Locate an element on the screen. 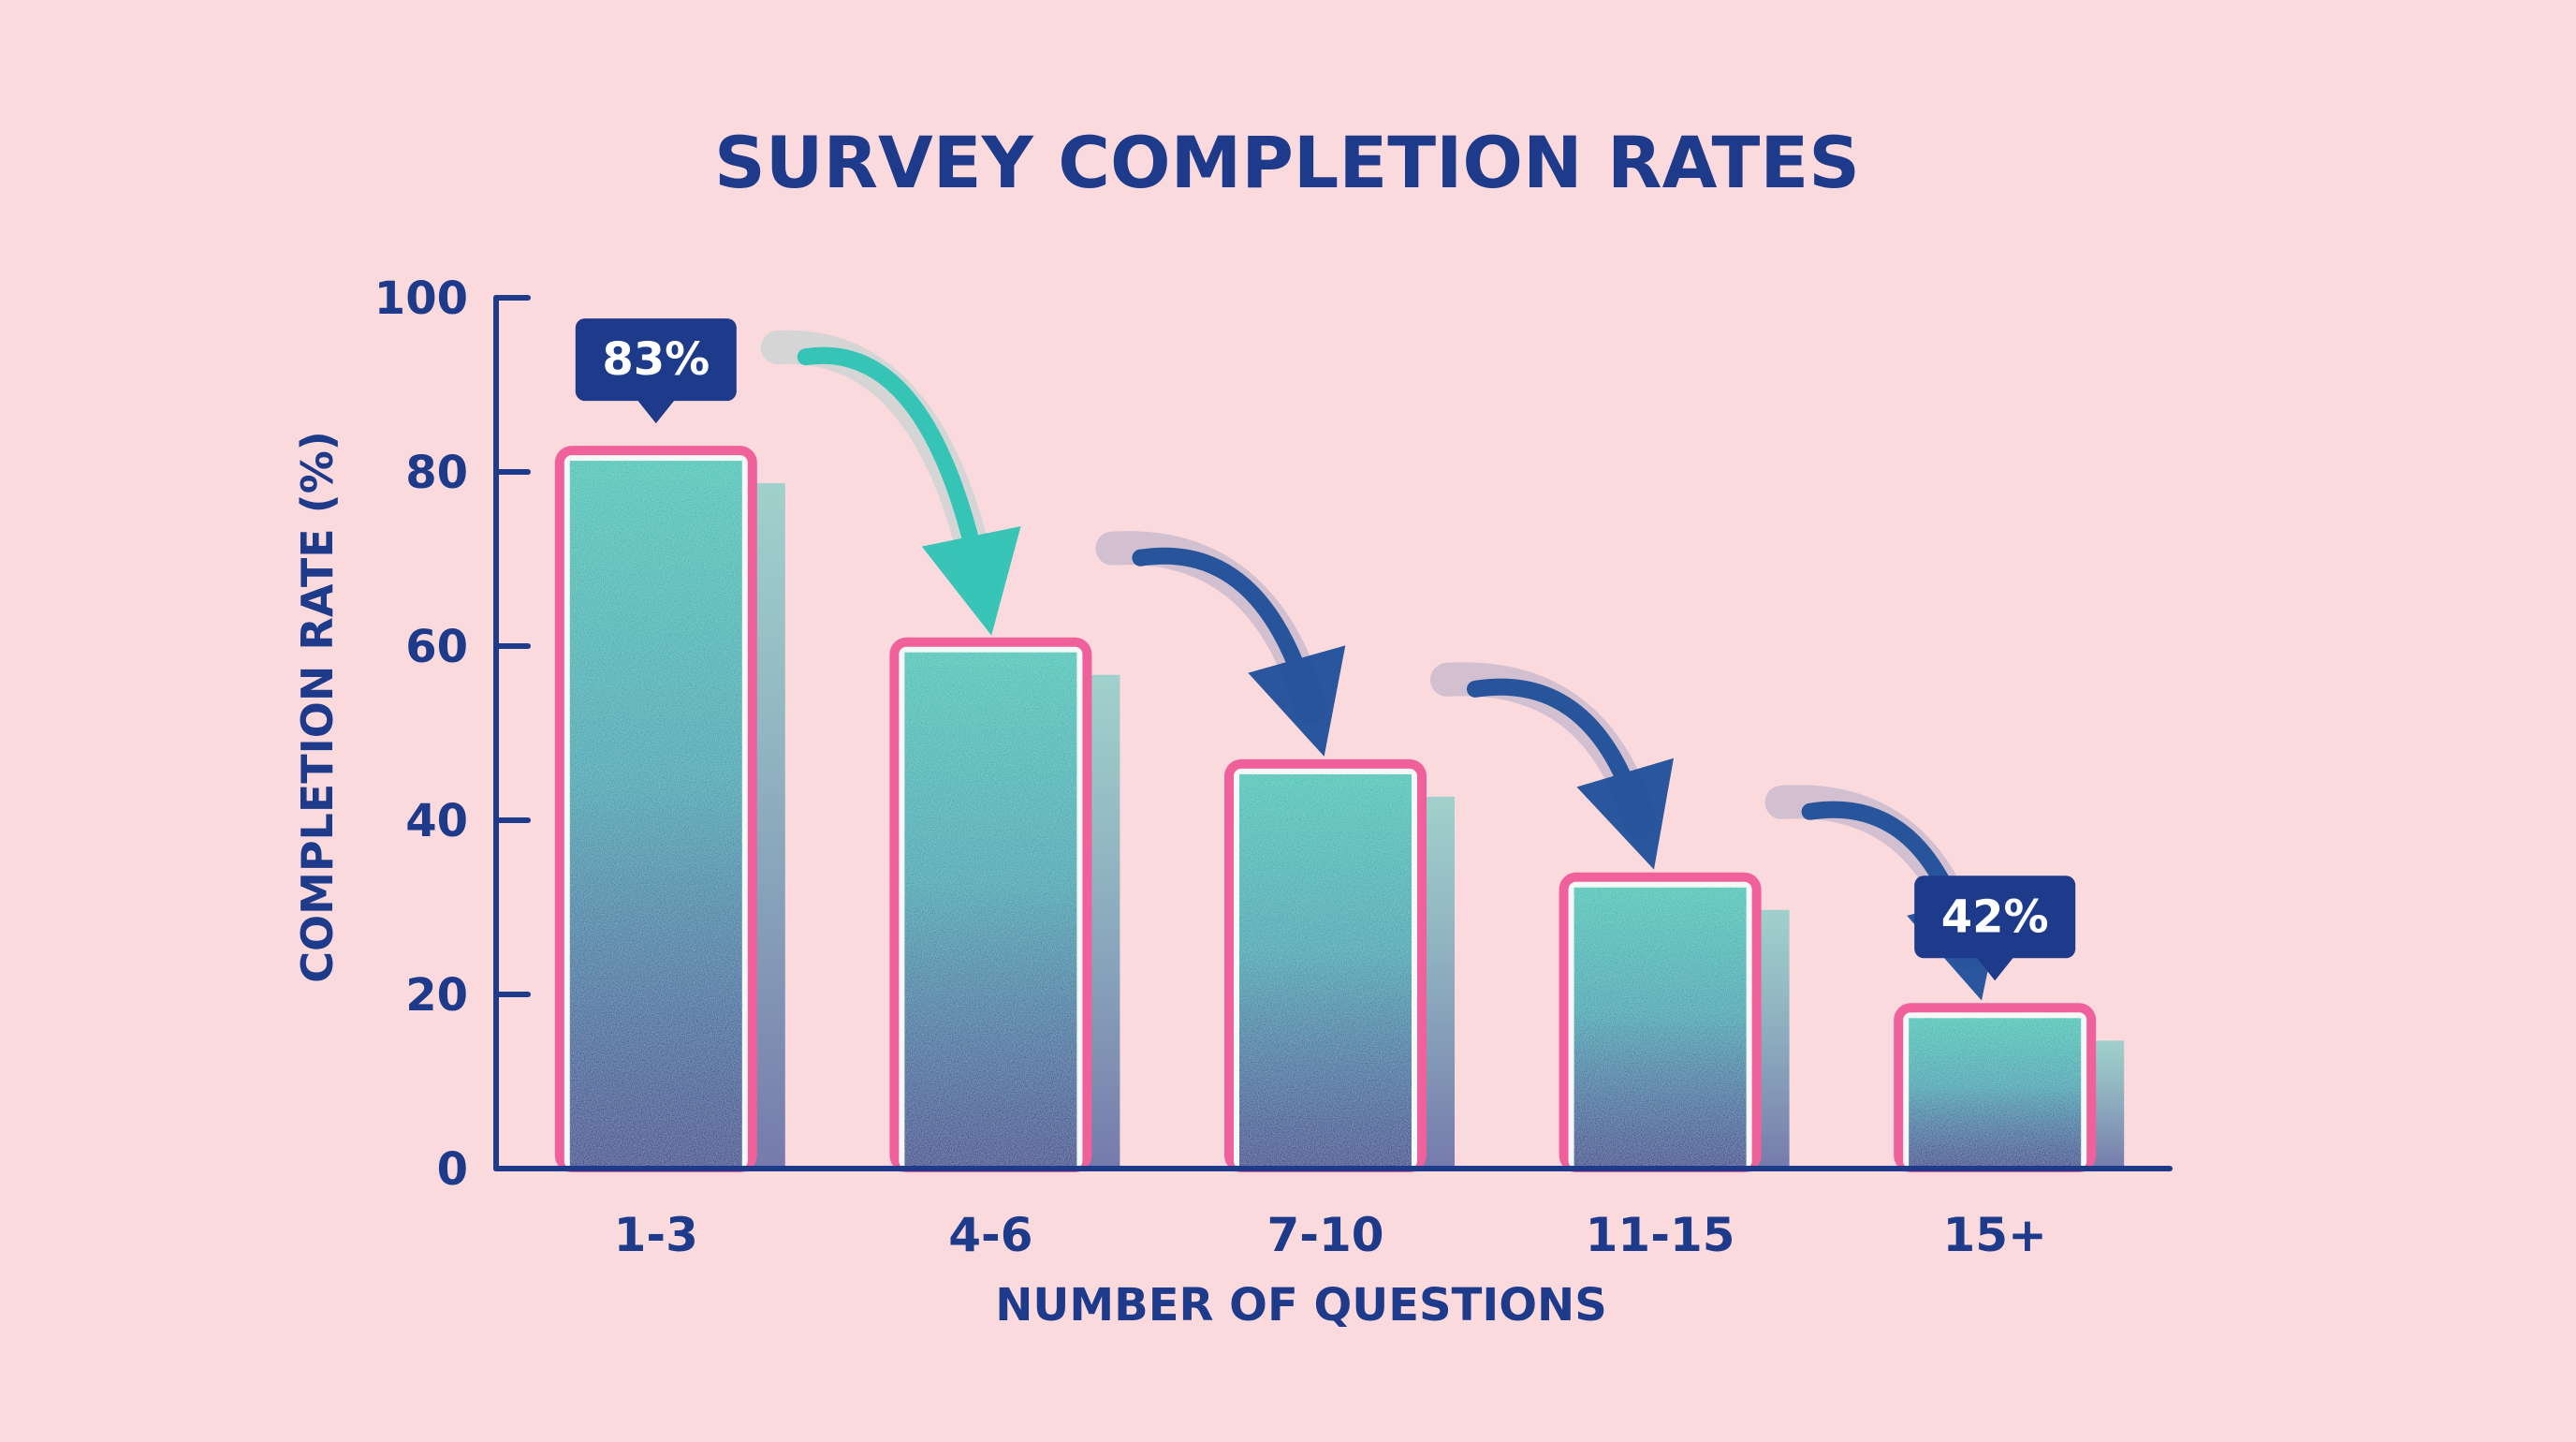 The width and height of the screenshot is (2576, 1442). y-tick-label: 100 is located at coordinates (421, 298).